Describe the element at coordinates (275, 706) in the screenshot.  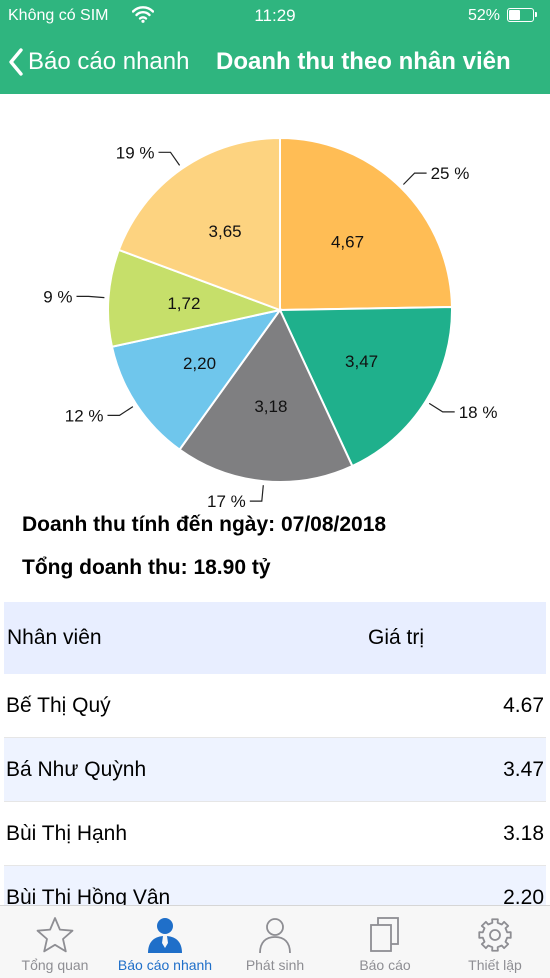
I see `table-row: Bế Thị Quý 4.67` at that location.